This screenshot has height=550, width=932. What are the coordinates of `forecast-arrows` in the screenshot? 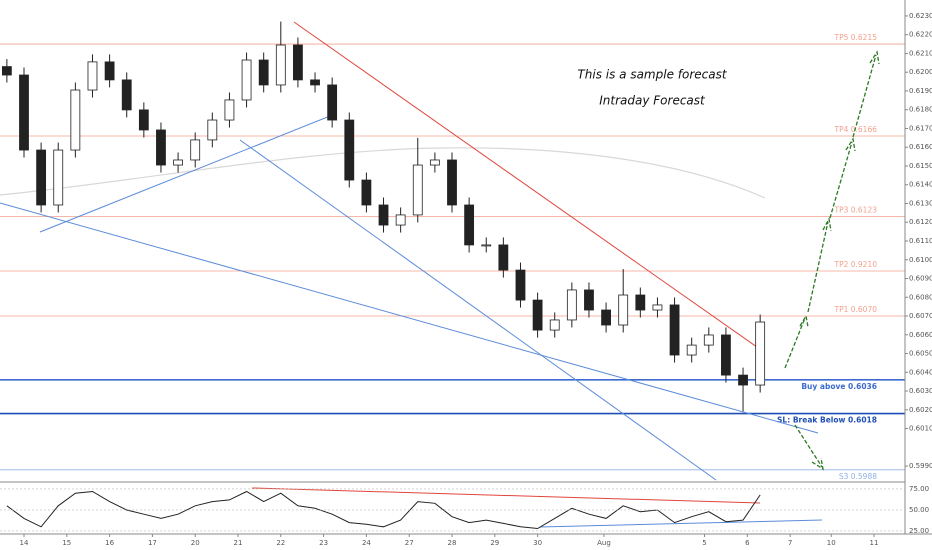 It's located at (832, 260).